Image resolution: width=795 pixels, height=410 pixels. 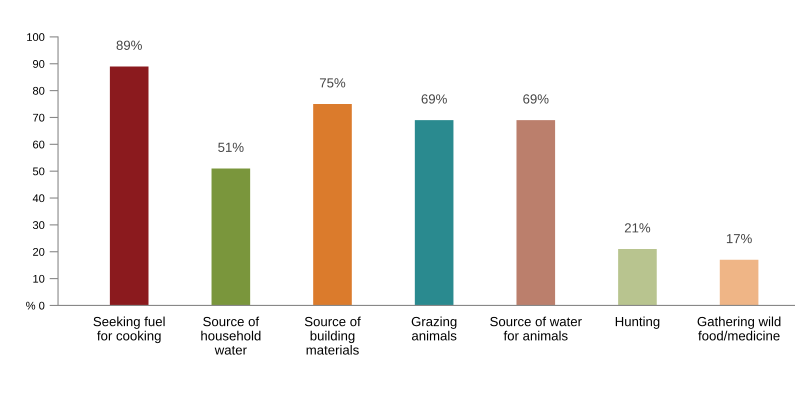 I want to click on data-label: 75%, so click(x=333, y=83).